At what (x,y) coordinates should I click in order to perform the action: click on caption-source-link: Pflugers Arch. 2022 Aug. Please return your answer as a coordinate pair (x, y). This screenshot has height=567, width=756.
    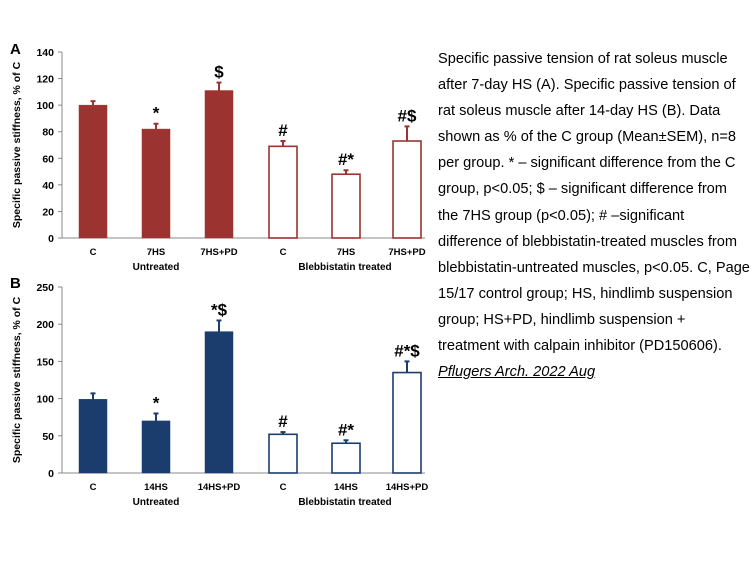
    Looking at the image, I should click on (517, 372).